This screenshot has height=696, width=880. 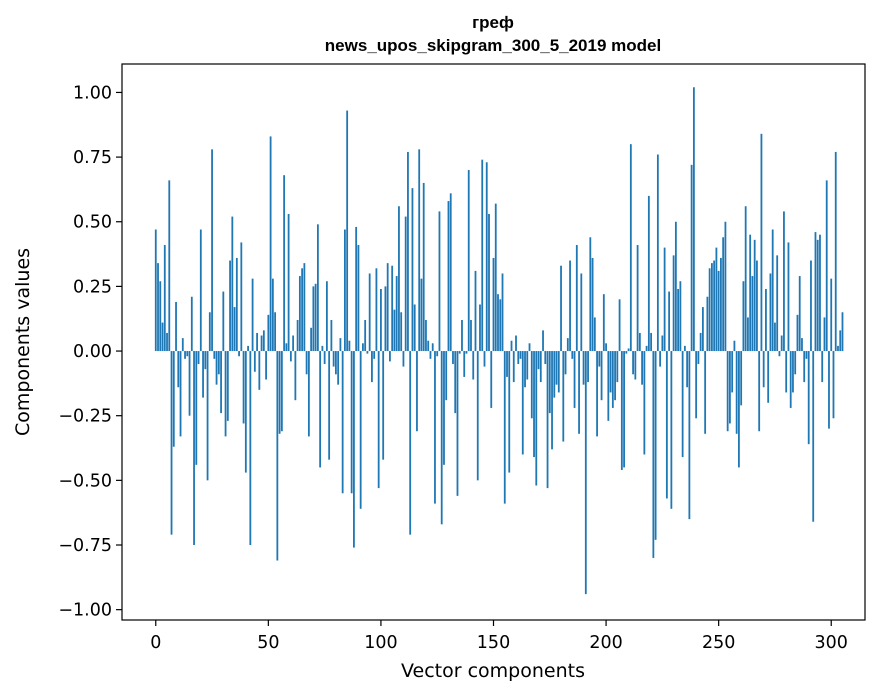 I want to click on y-tick-label-8: 1.00, so click(x=92, y=93).